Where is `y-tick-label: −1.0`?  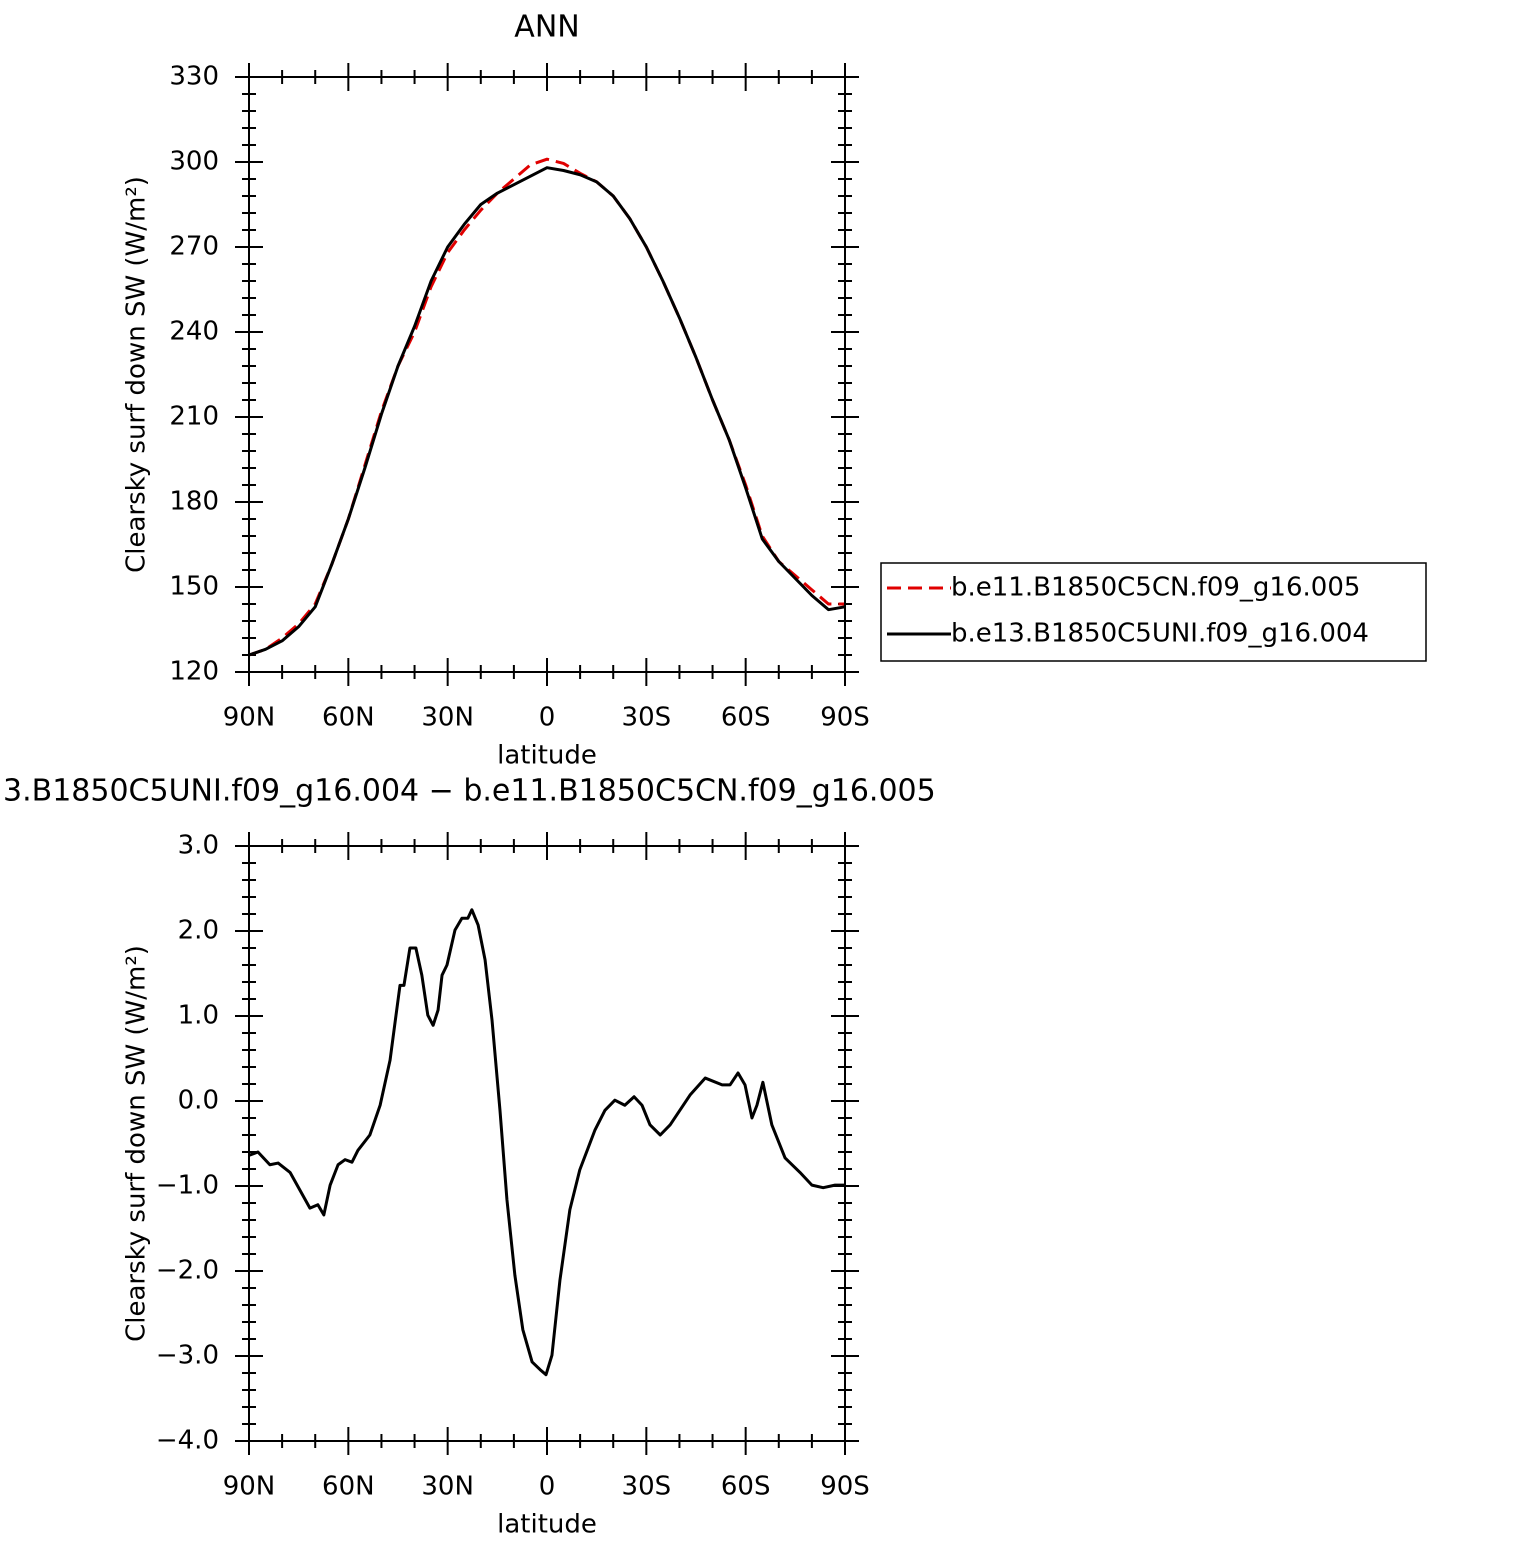
y-tick-label: −1.0 is located at coordinates (187, 1186).